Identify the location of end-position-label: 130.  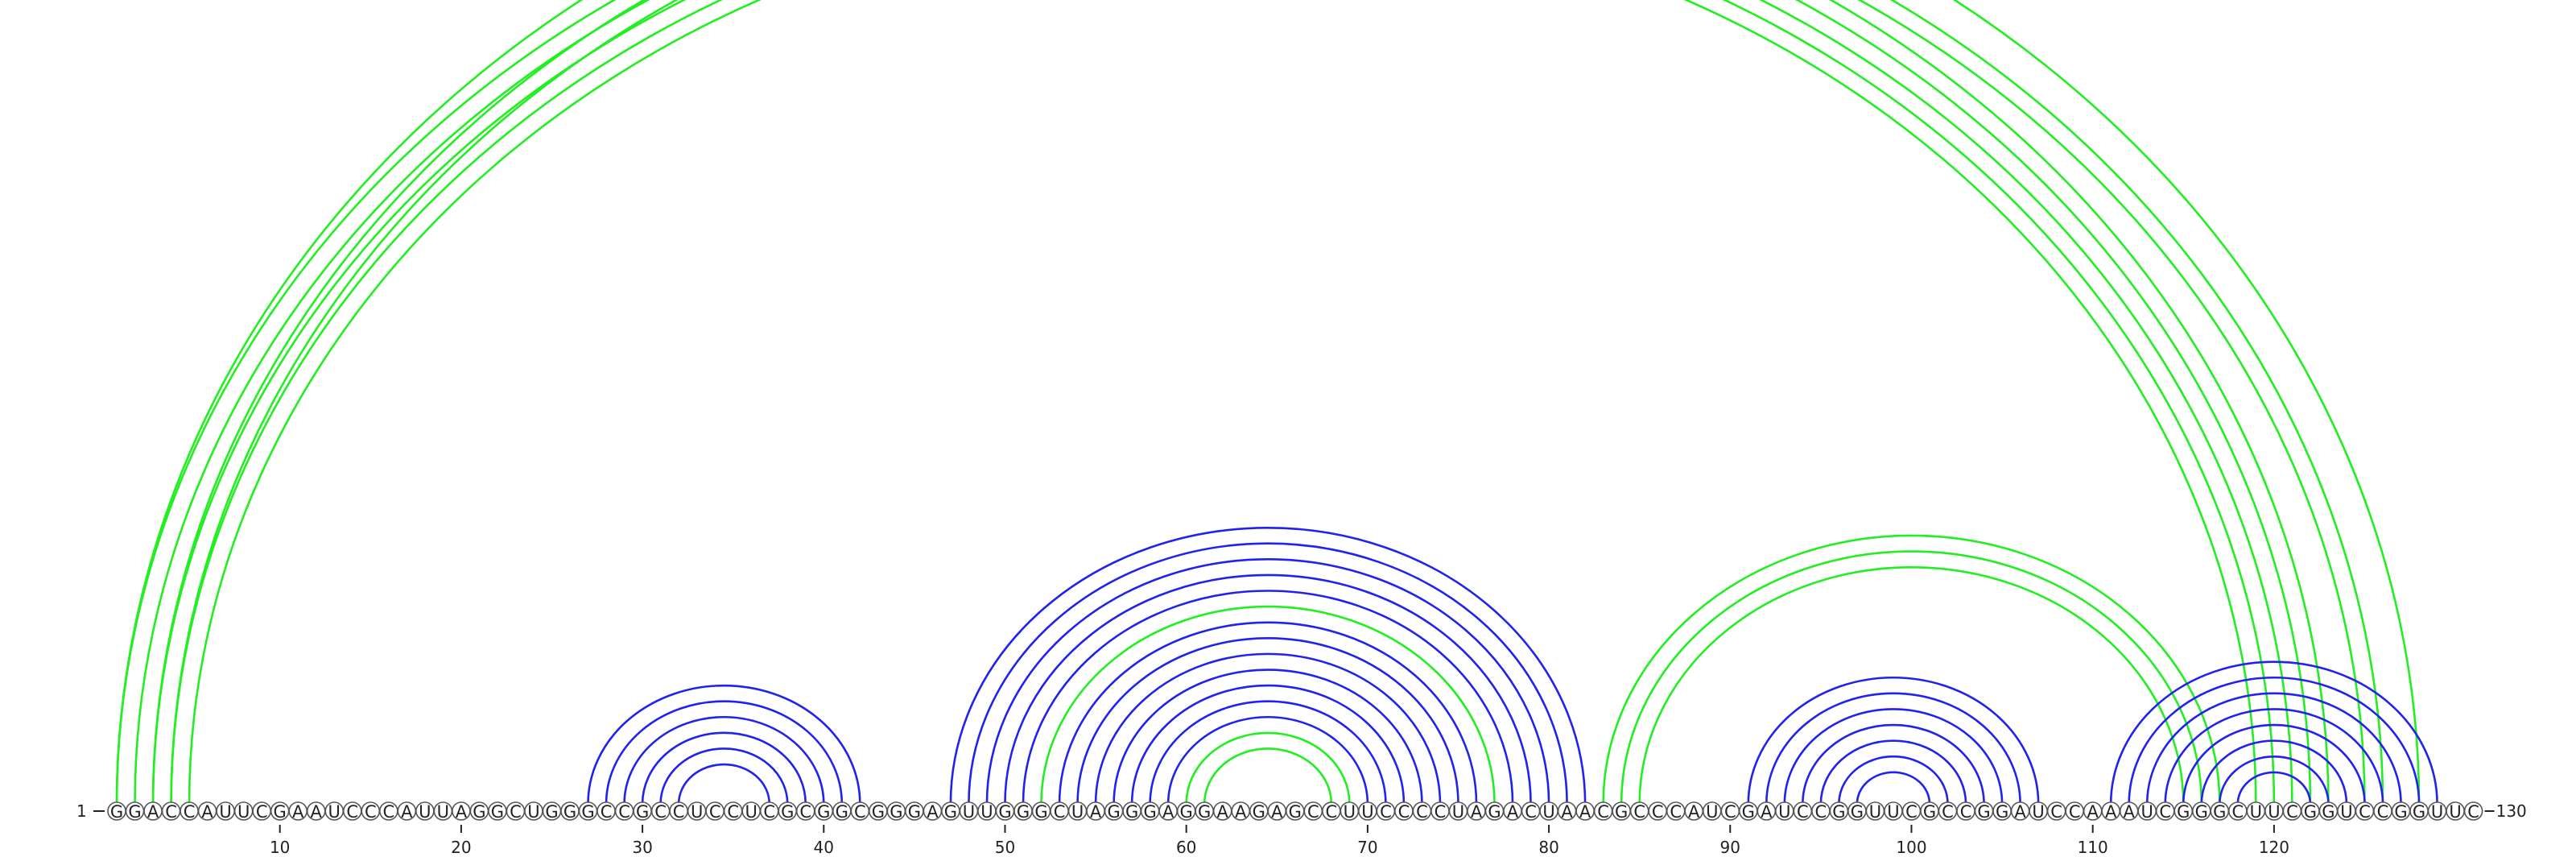
(2511, 811).